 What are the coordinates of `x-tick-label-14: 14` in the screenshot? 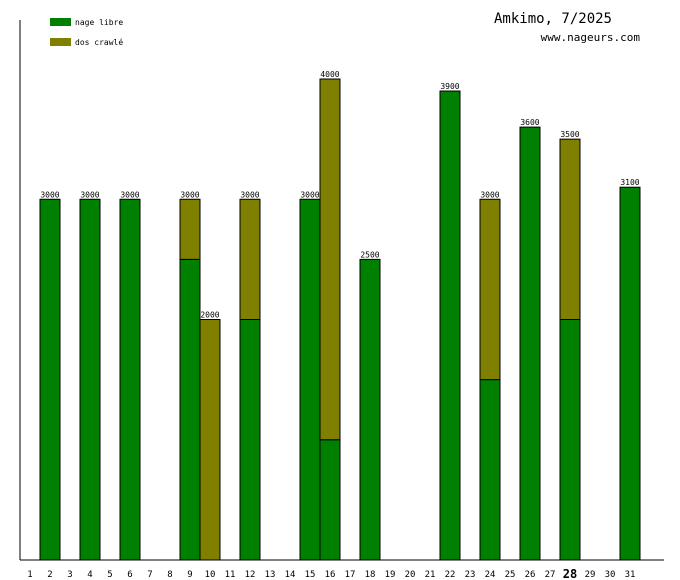 It's located at (290, 575).